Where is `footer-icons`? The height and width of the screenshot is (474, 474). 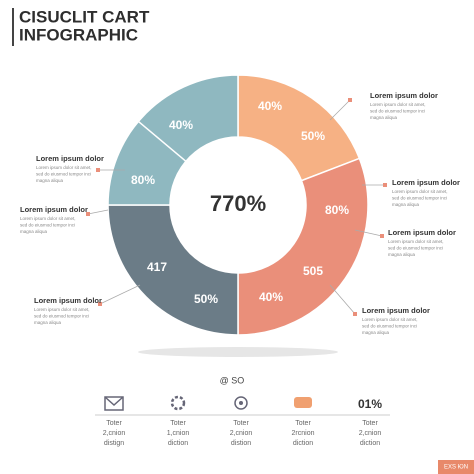
footer-icons is located at coordinates (208, 403).